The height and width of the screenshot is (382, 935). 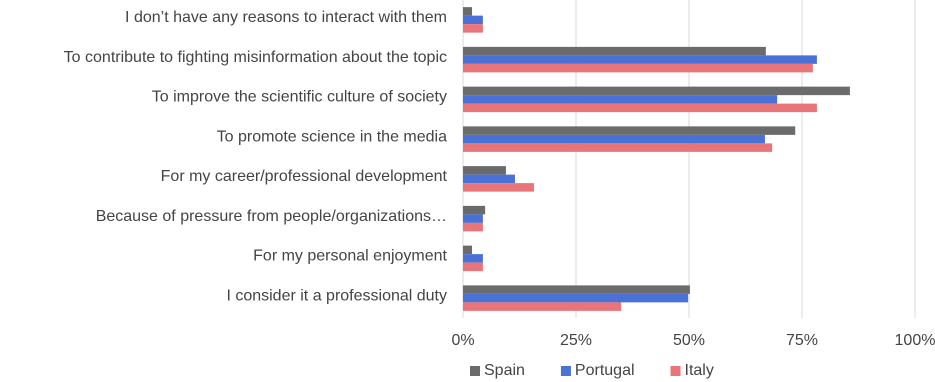 I want to click on y-tick-label: To promote science in the media, so click(x=332, y=136).